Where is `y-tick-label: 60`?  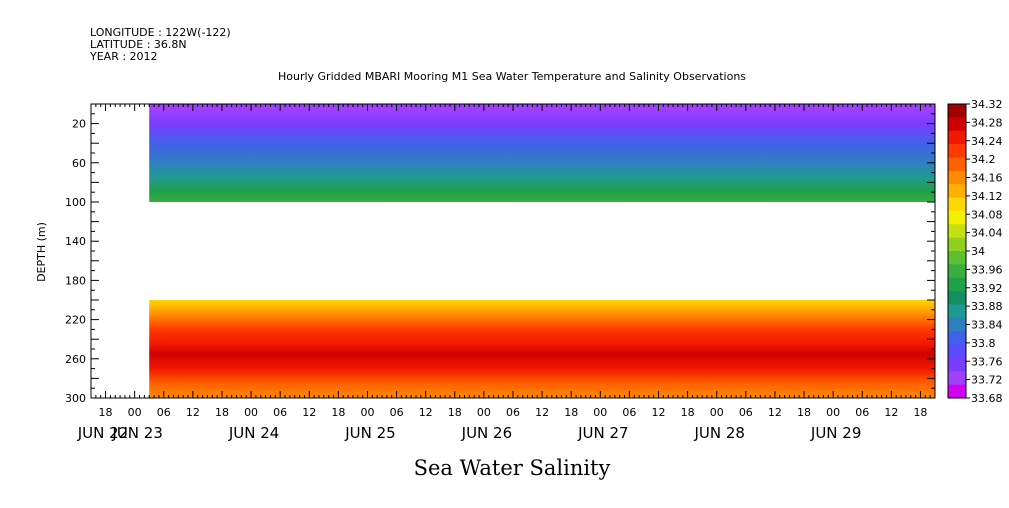 y-tick-label: 60 is located at coordinates (79, 163).